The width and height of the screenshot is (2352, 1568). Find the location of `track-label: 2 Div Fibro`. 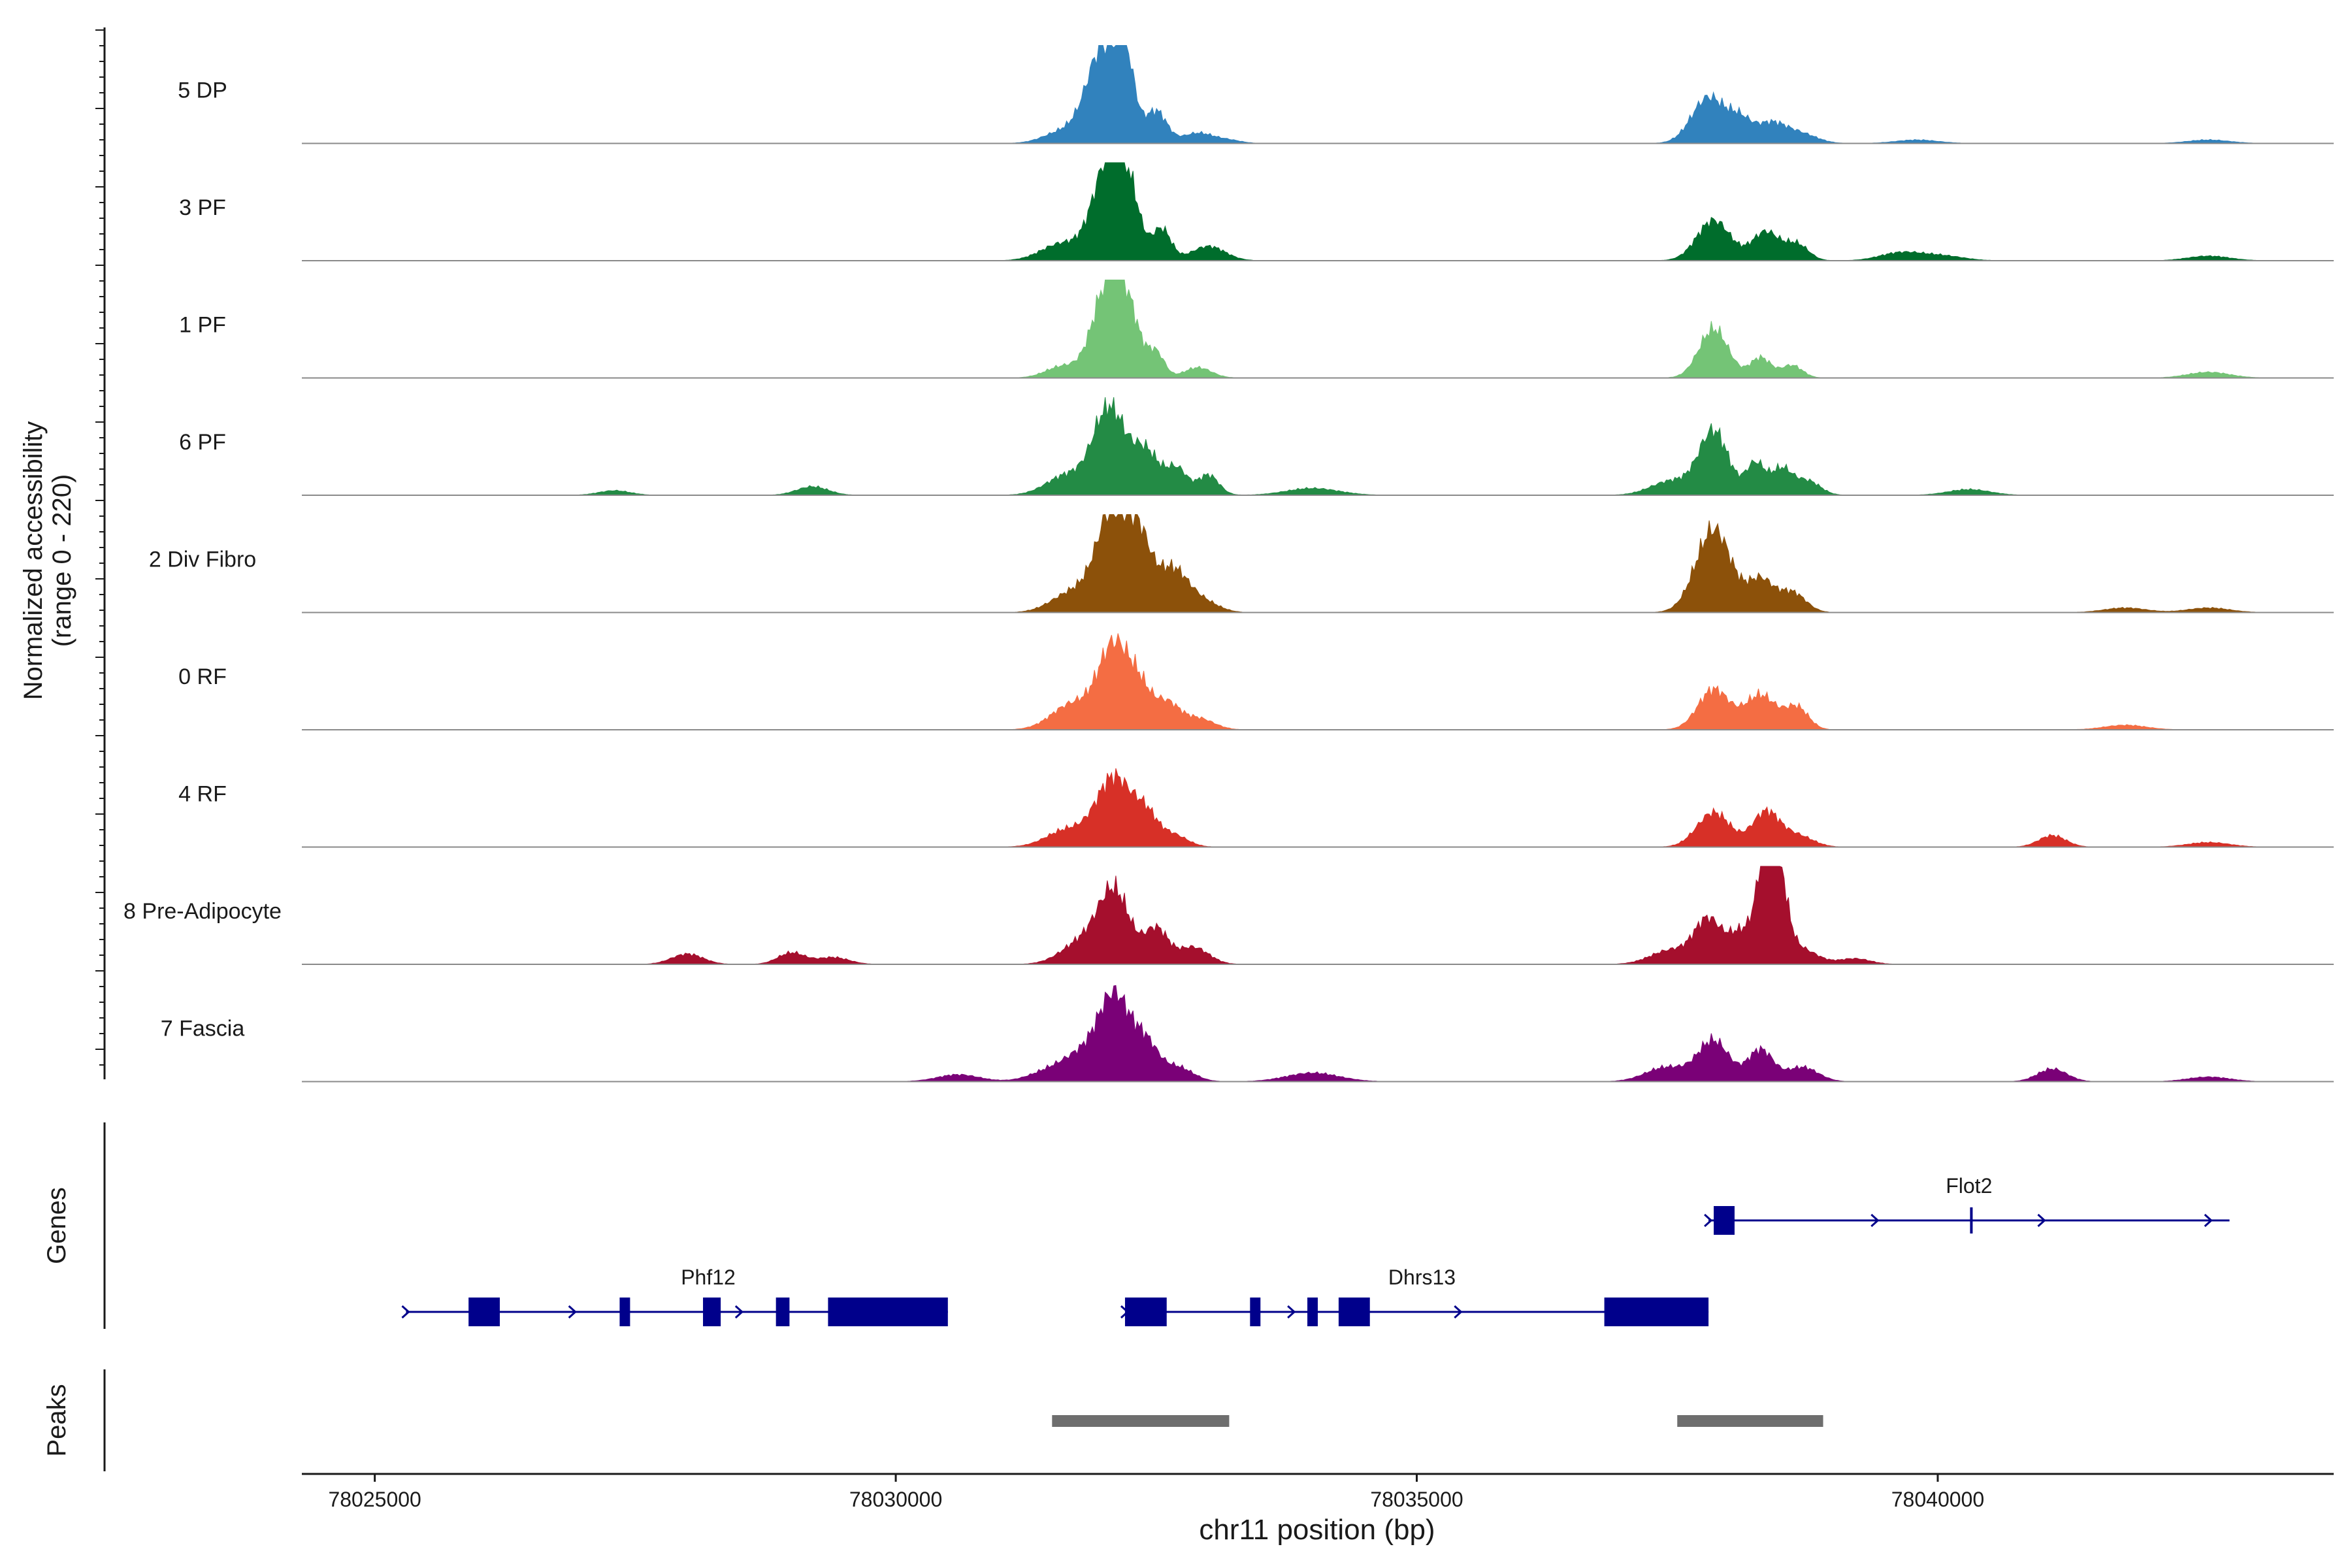

track-label: 2 Div Fibro is located at coordinates (202, 559).